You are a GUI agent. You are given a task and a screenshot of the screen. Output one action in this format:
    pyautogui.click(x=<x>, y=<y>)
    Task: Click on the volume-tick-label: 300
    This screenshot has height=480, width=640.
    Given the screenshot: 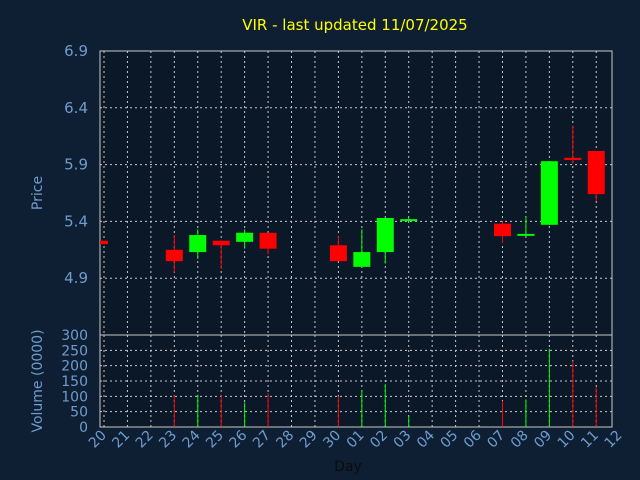 What is the action you would take?
    pyautogui.click(x=74, y=336)
    